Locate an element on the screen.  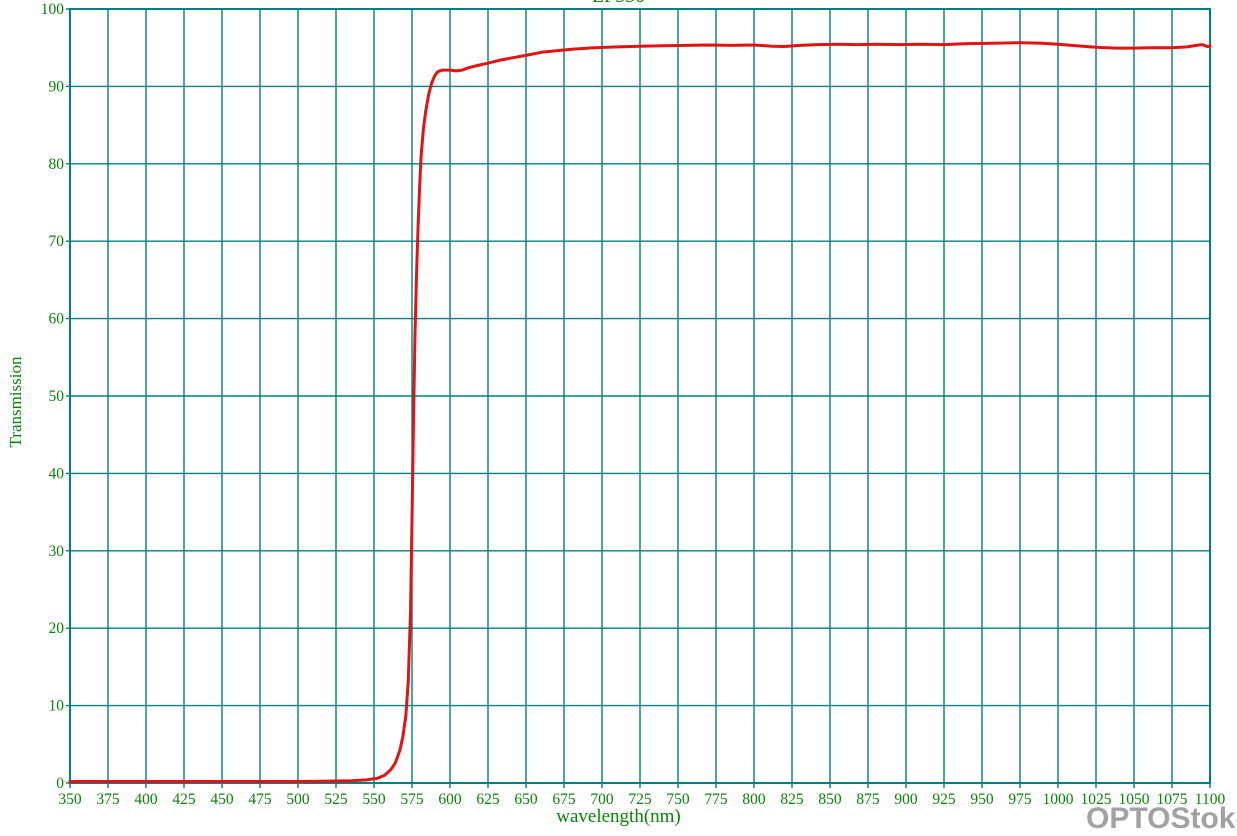
y-tick-label: 80 is located at coordinates (57, 164).